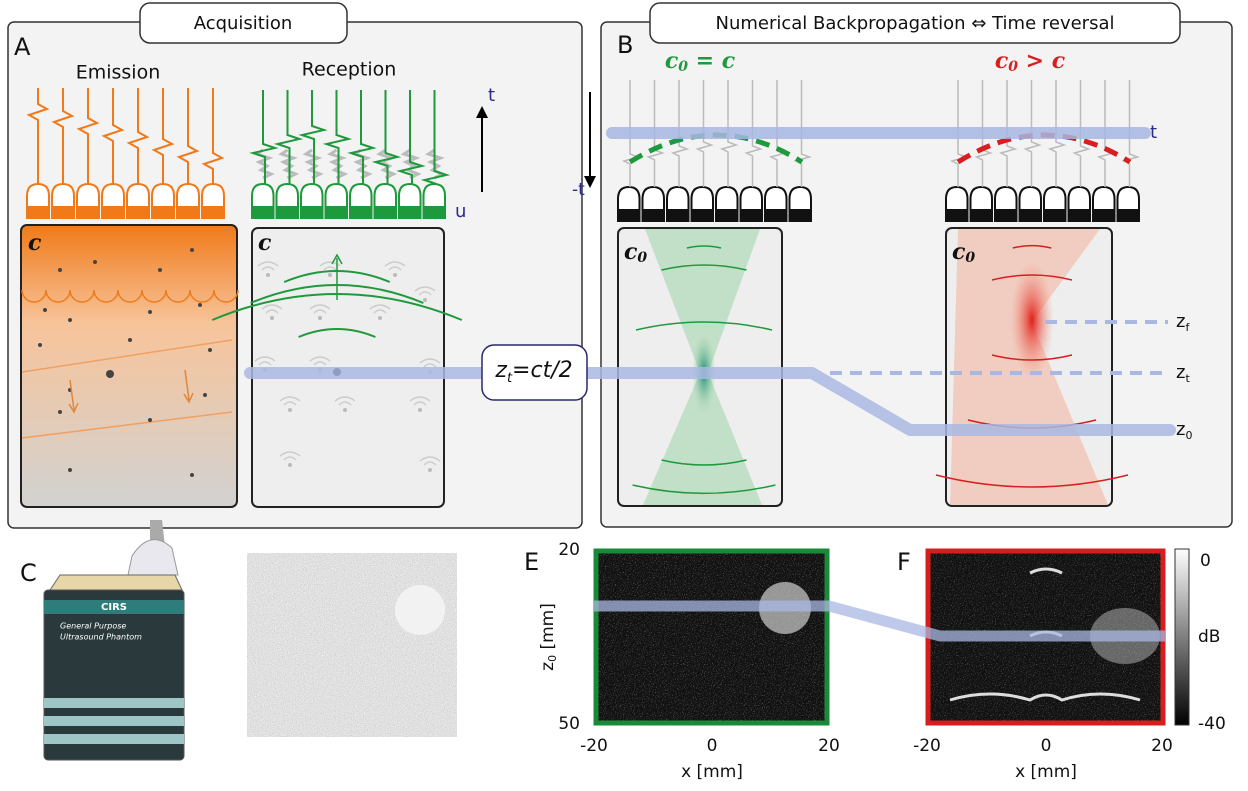 The image size is (1248, 791). What do you see at coordinates (491, 95) in the screenshot?
I see `axis-label: t` at bounding box center [491, 95].